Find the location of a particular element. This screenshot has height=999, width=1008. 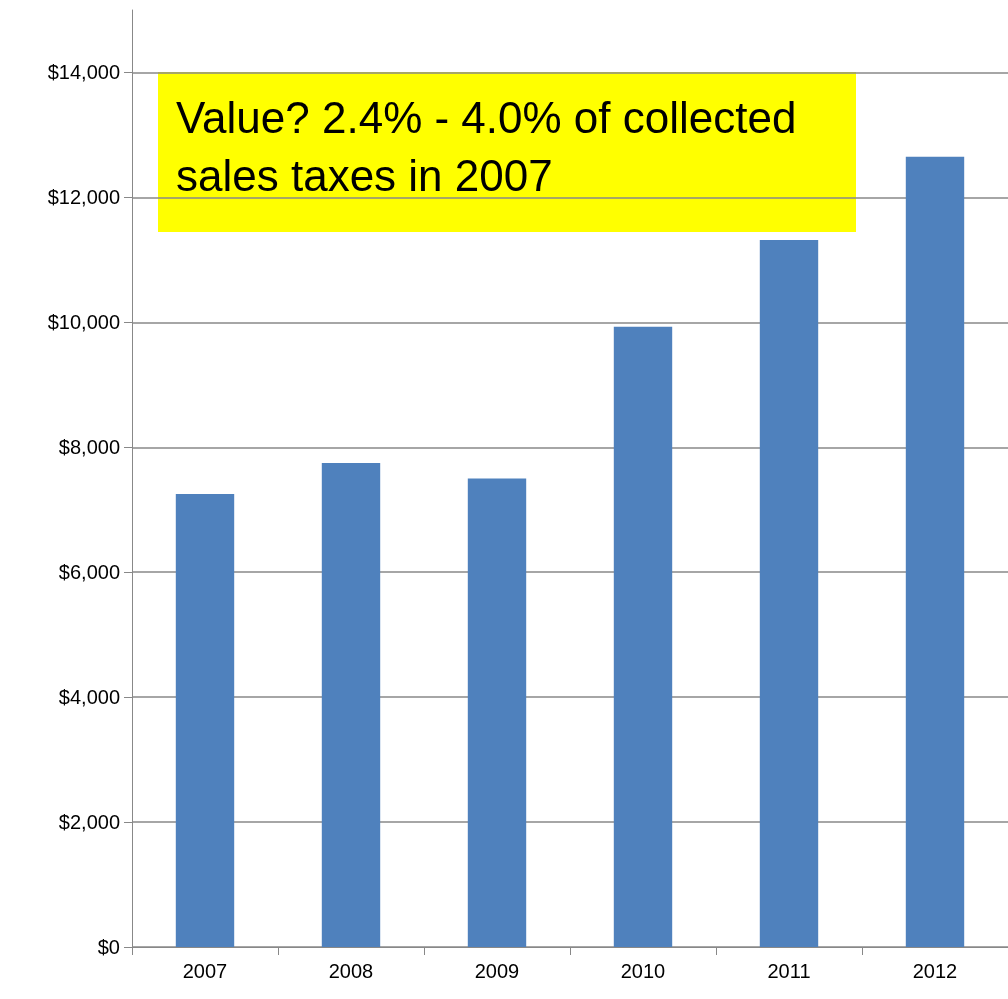

x-tick-label: 2010 is located at coordinates (643, 971).